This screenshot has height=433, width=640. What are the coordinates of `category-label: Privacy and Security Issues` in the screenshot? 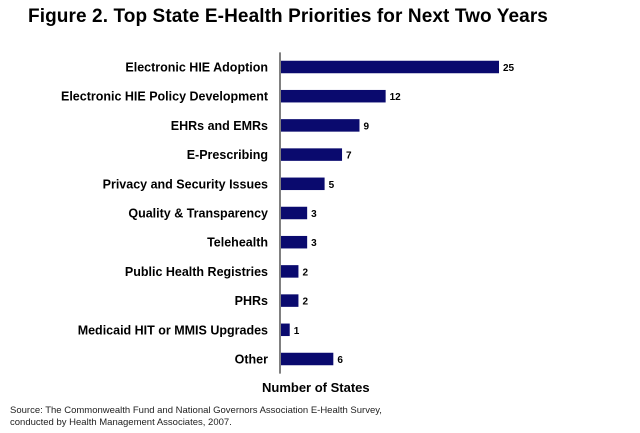 It's located at (185, 184).